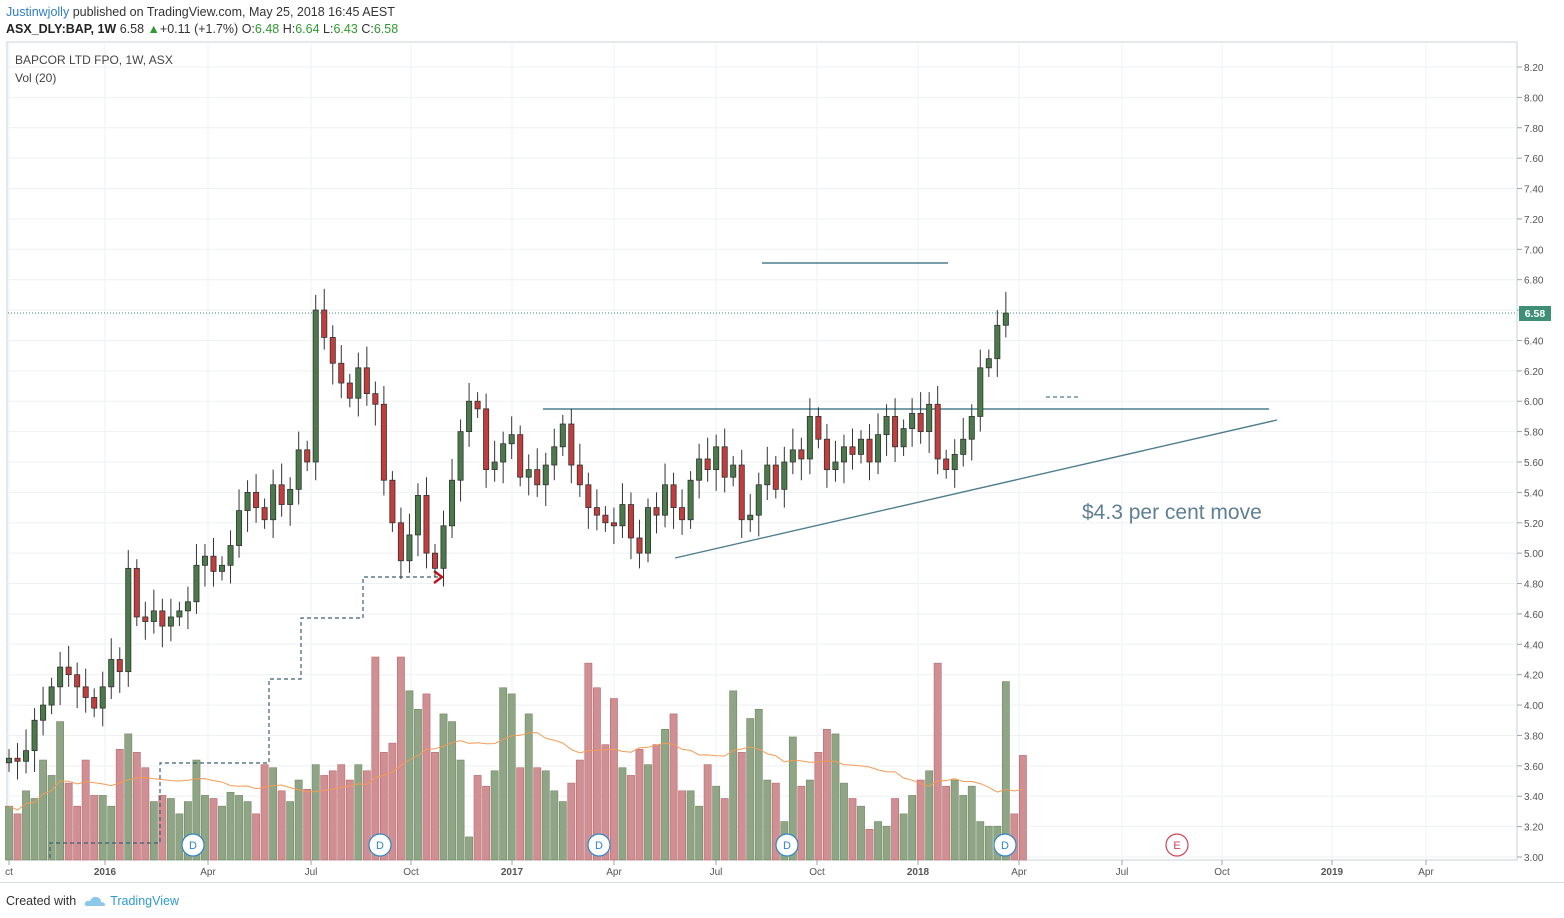 This screenshot has height=918, width=1564. What do you see at coordinates (248, 29) in the screenshot?
I see `open-label: O:` at bounding box center [248, 29].